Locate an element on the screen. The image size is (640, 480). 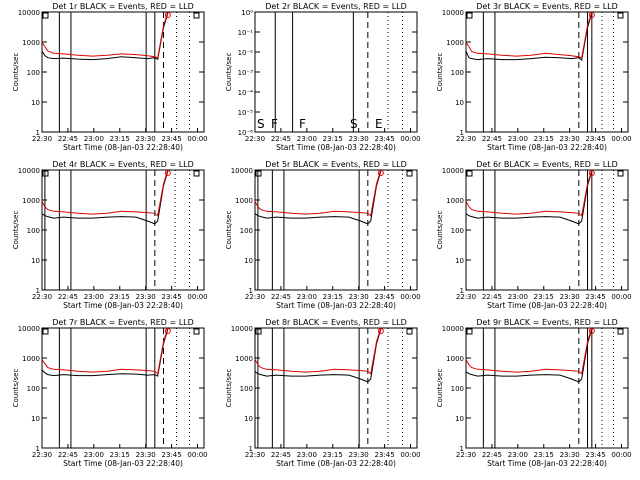
y-tick-label: 10⁰ is located at coordinates (247, 13).